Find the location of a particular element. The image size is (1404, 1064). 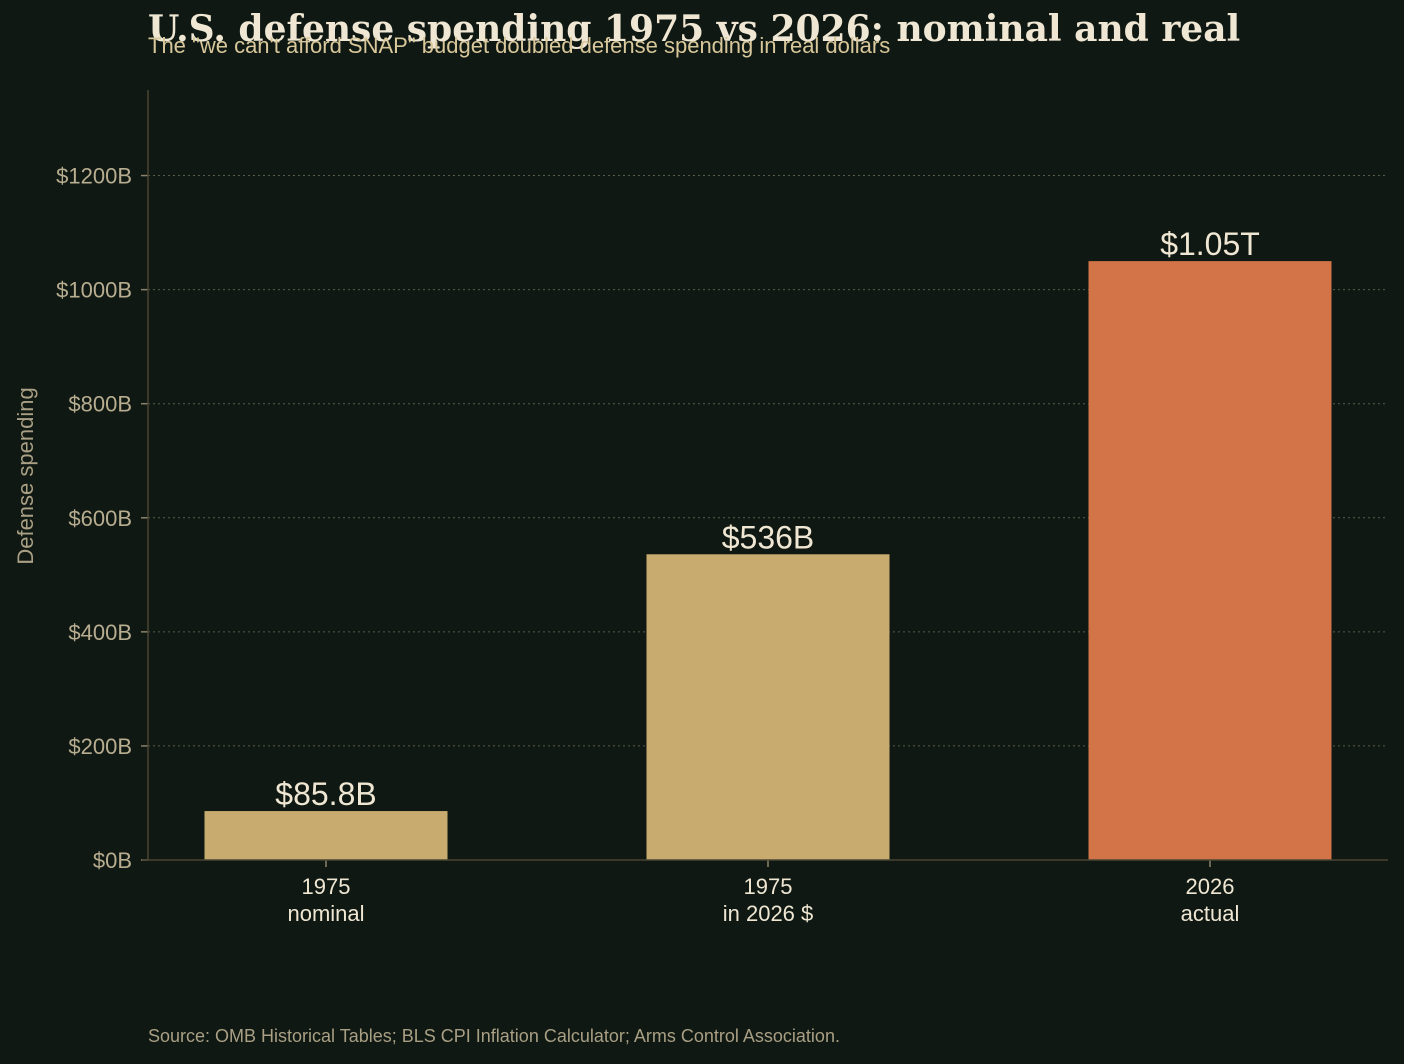

x-tick-label: 1975 nominal is located at coordinates (325, 900).